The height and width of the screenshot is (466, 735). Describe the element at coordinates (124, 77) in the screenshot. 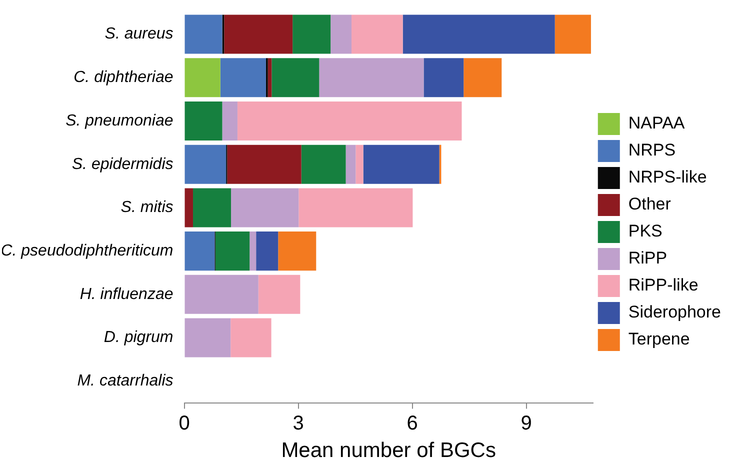

I see `y-tick-label: C. diphtheriae` at that location.